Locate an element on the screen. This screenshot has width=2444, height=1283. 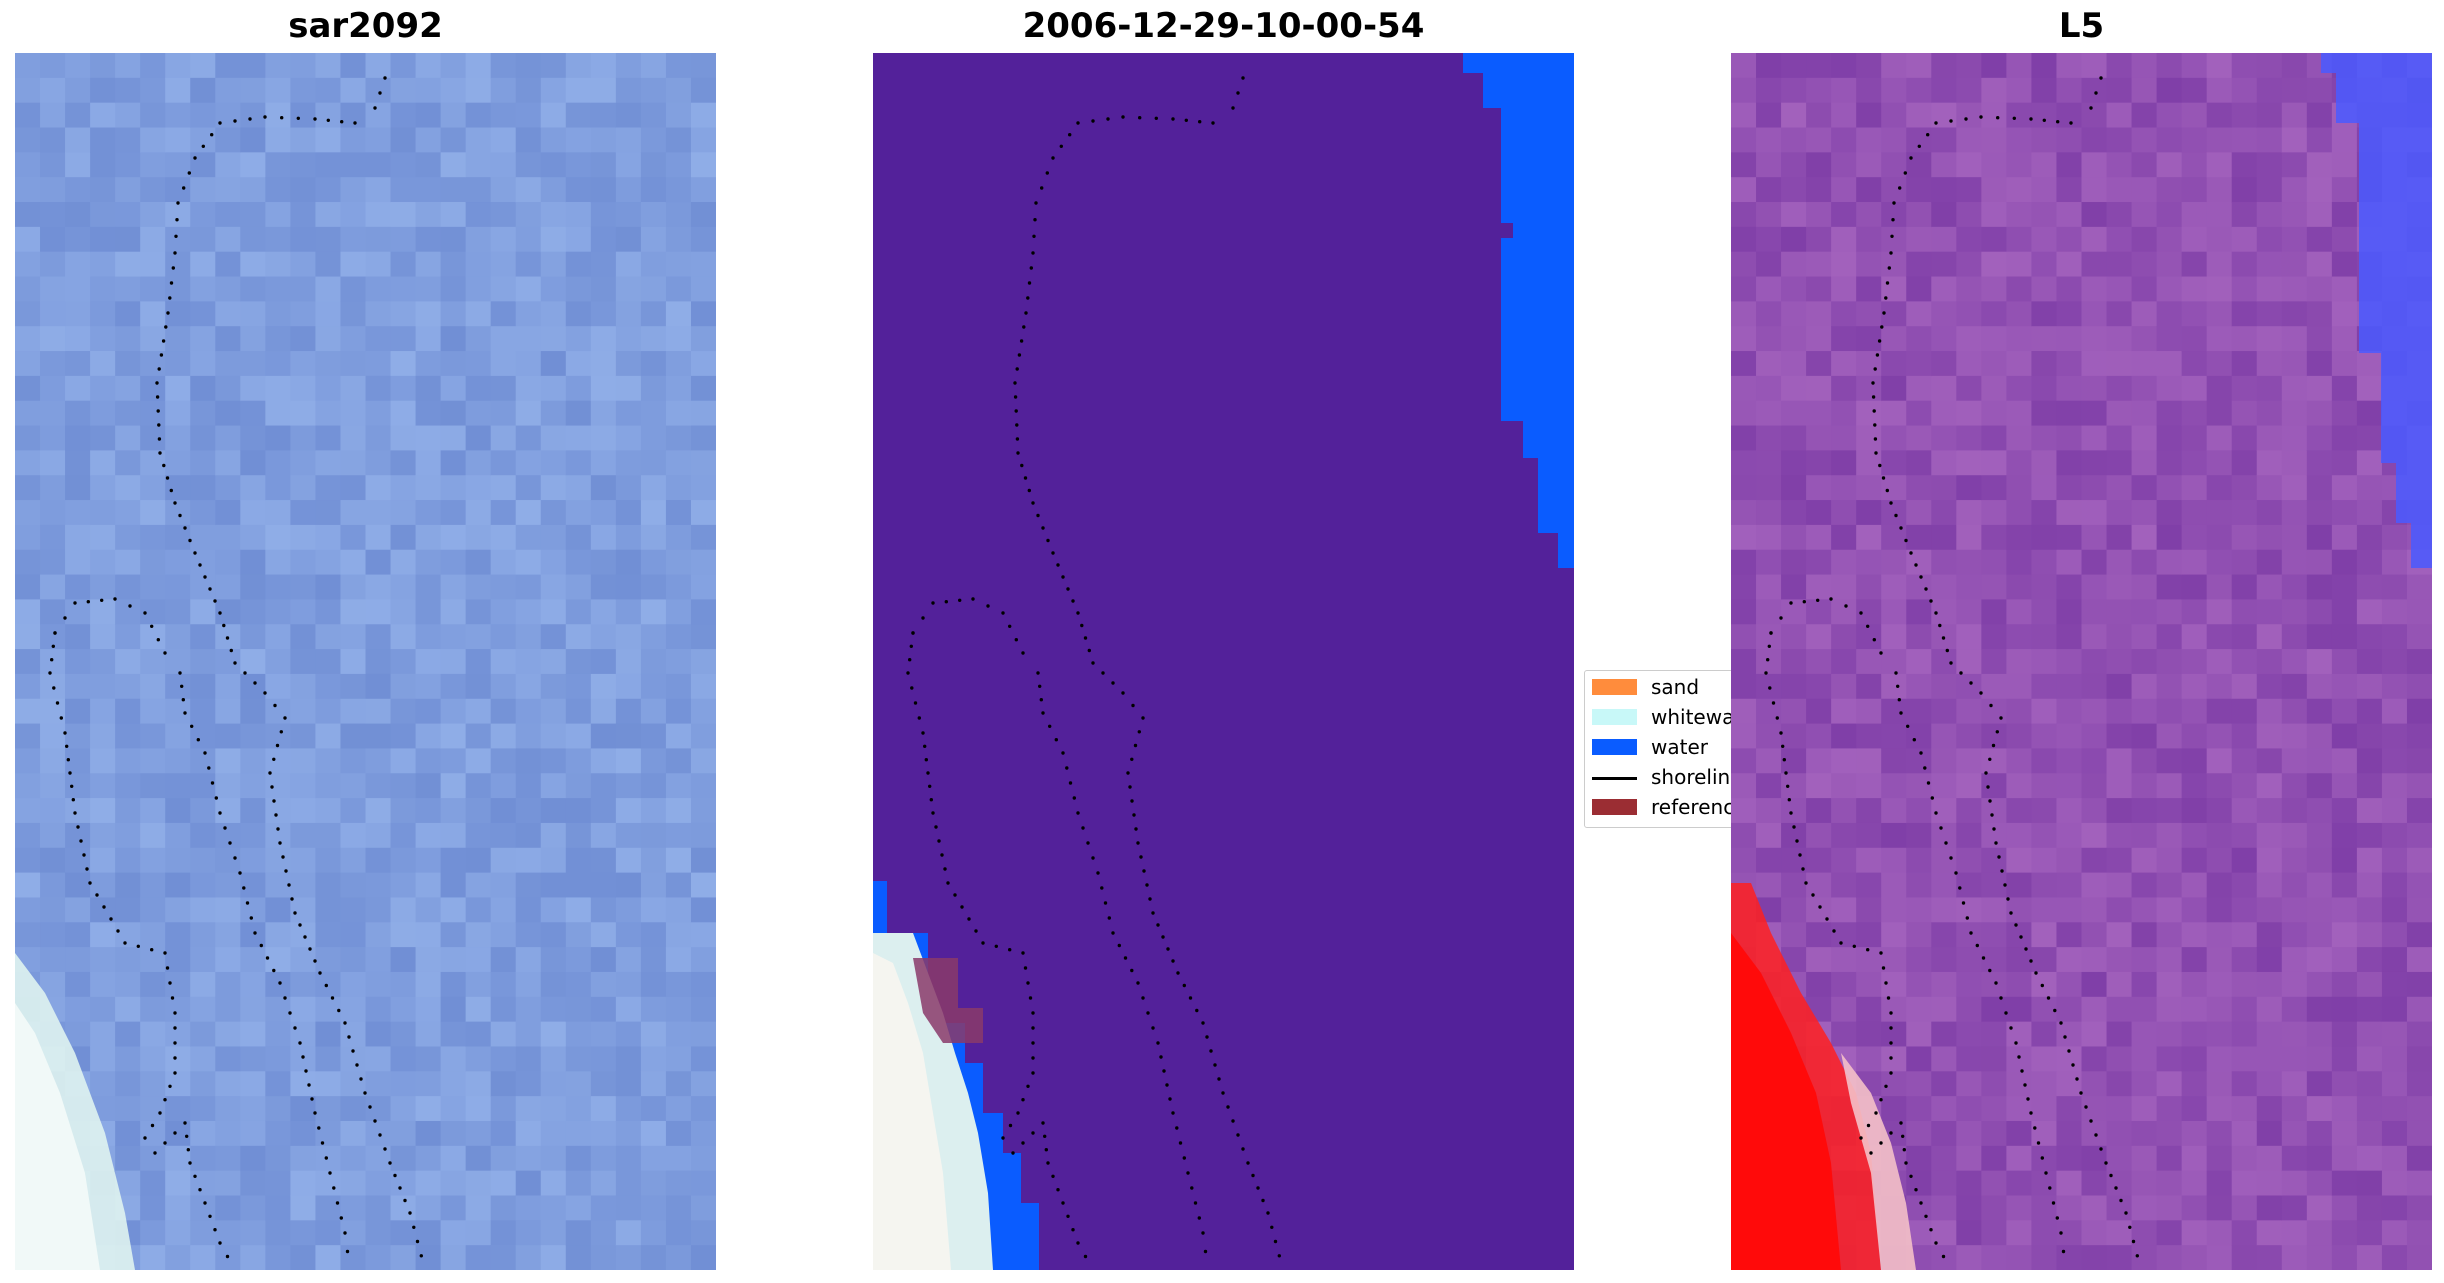
water-swatch is located at coordinates (1614, 747).